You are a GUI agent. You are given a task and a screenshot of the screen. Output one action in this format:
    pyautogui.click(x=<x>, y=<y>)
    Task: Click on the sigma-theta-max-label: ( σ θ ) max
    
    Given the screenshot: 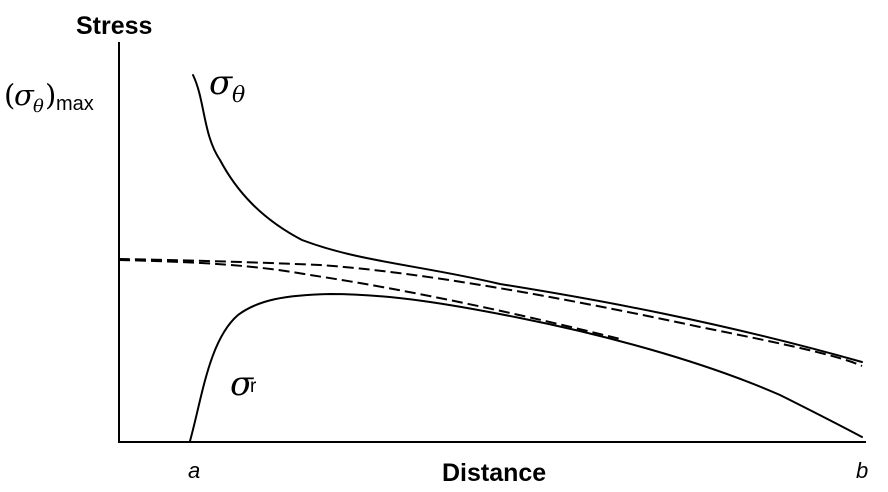 What is the action you would take?
    pyautogui.click(x=49, y=97)
    